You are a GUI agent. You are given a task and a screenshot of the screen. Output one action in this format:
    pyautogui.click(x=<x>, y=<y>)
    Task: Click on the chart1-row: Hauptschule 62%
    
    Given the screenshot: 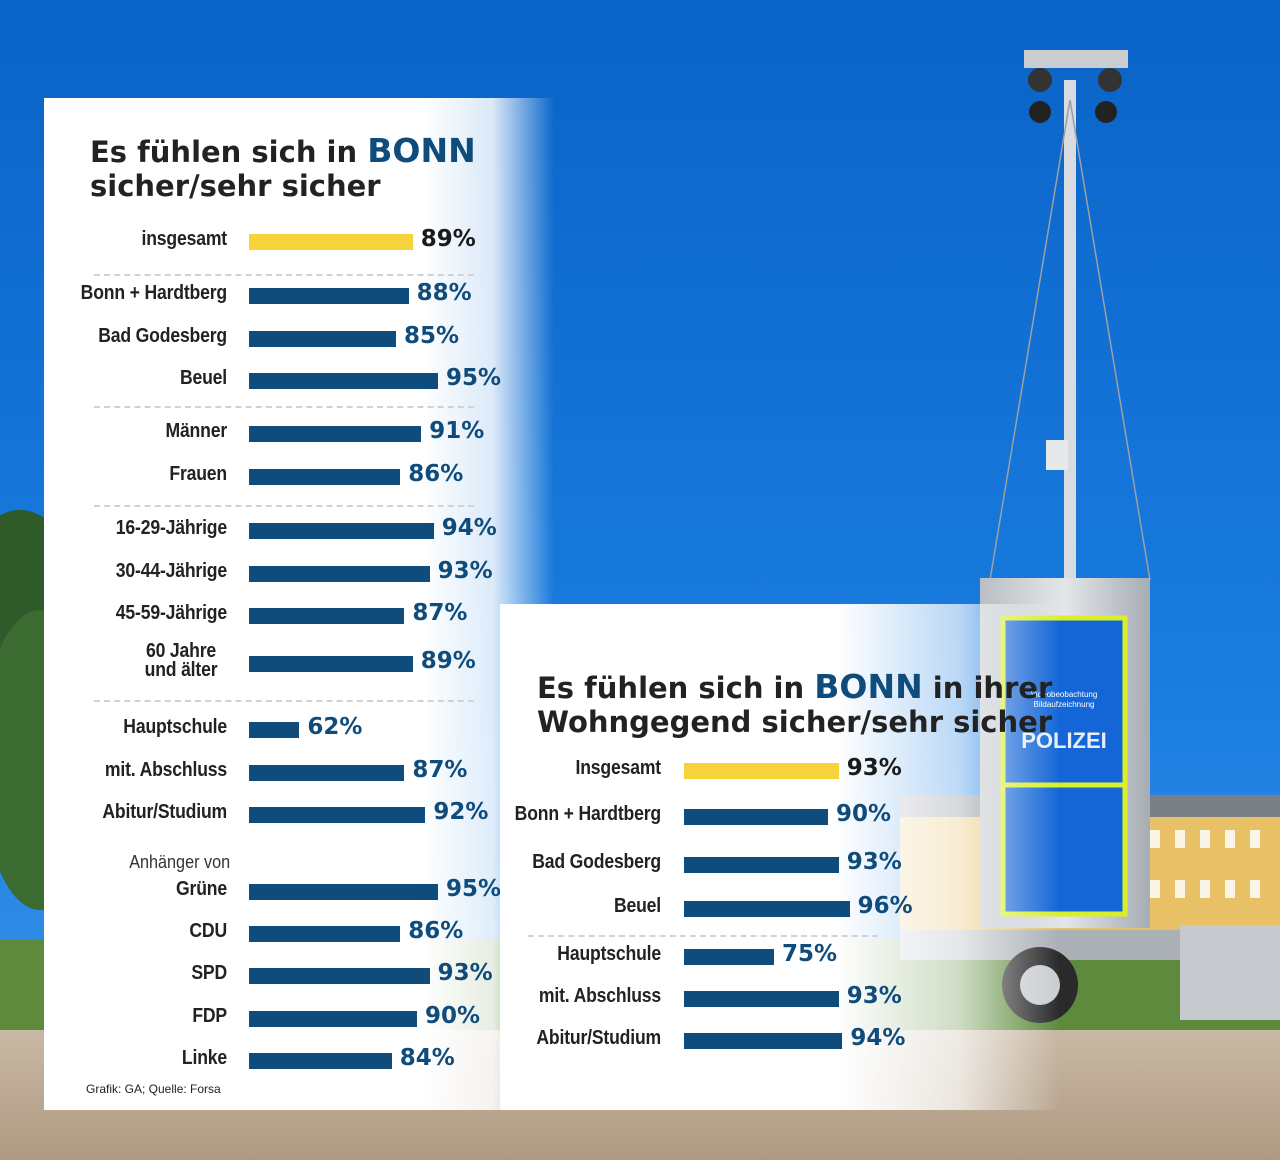 What is the action you would take?
    pyautogui.click(x=299, y=732)
    